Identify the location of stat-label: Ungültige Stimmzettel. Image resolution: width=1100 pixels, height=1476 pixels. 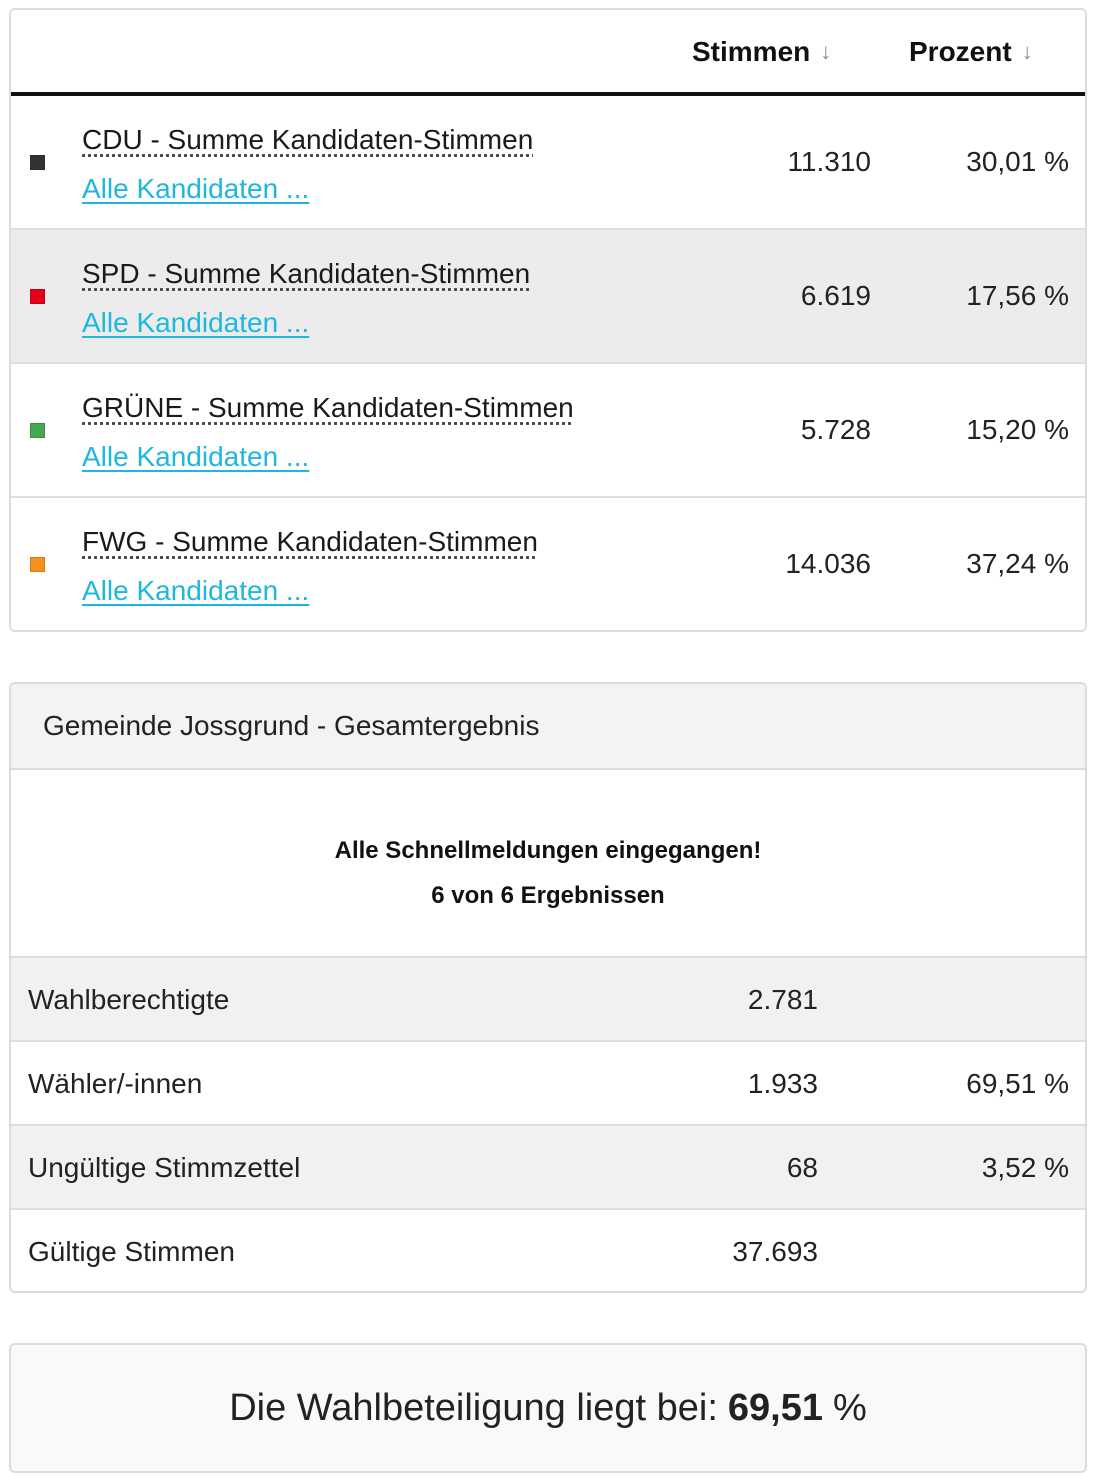
(164, 1167).